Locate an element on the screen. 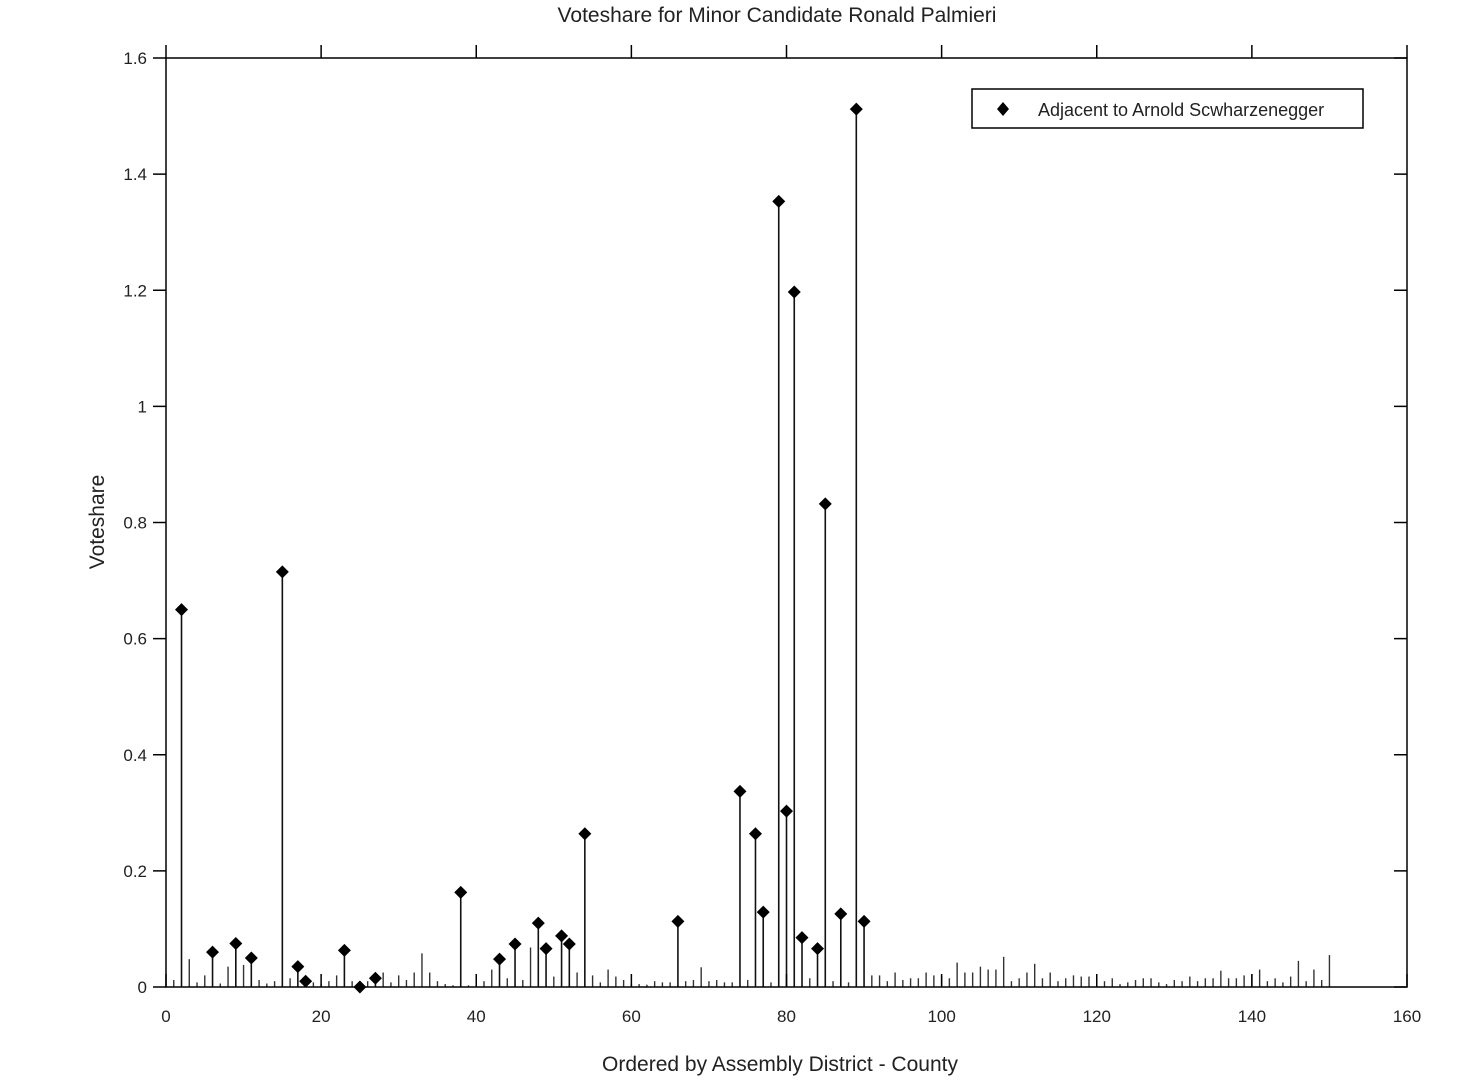  y-tick-label: 1 is located at coordinates (142, 406).